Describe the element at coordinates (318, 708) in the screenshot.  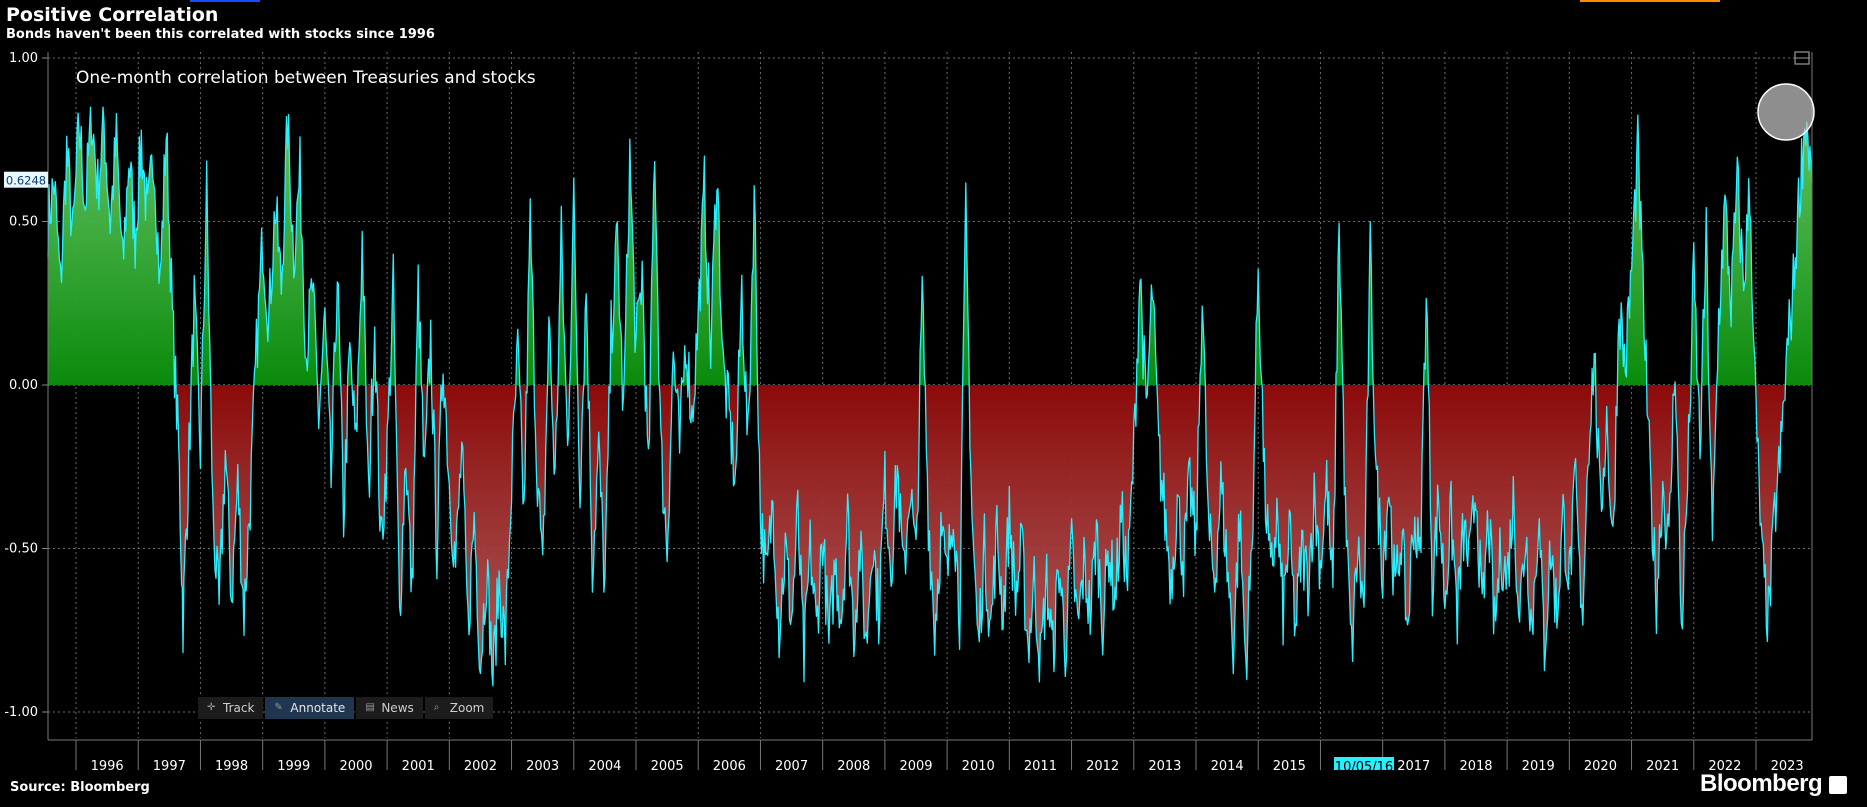
I see `toolbar-label: Annotate` at that location.